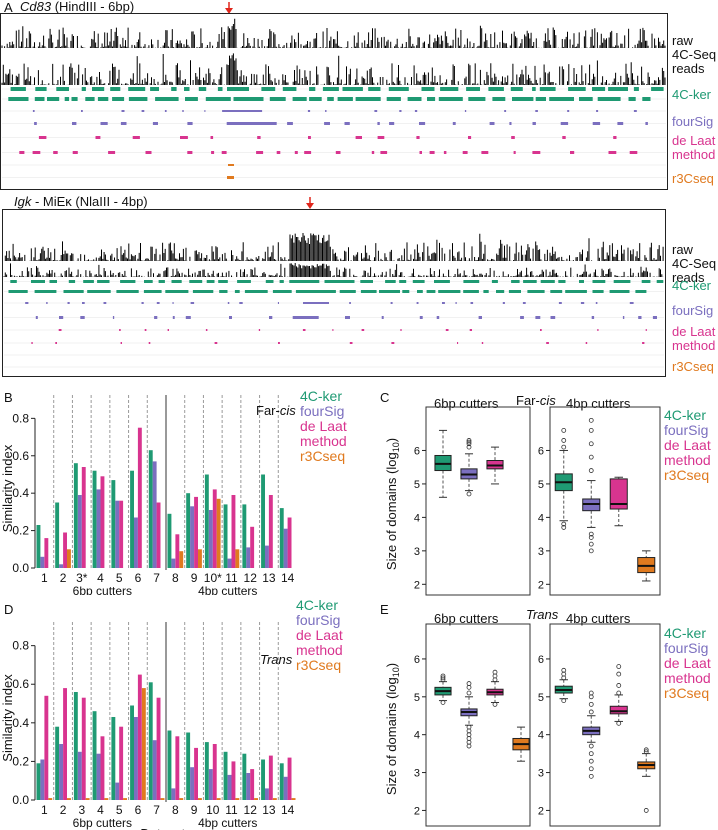 Image resolution: width=718 pixels, height=830 pixels. Describe the element at coordinates (385, 397) in the screenshot. I see `panel-c-letter: C` at that location.